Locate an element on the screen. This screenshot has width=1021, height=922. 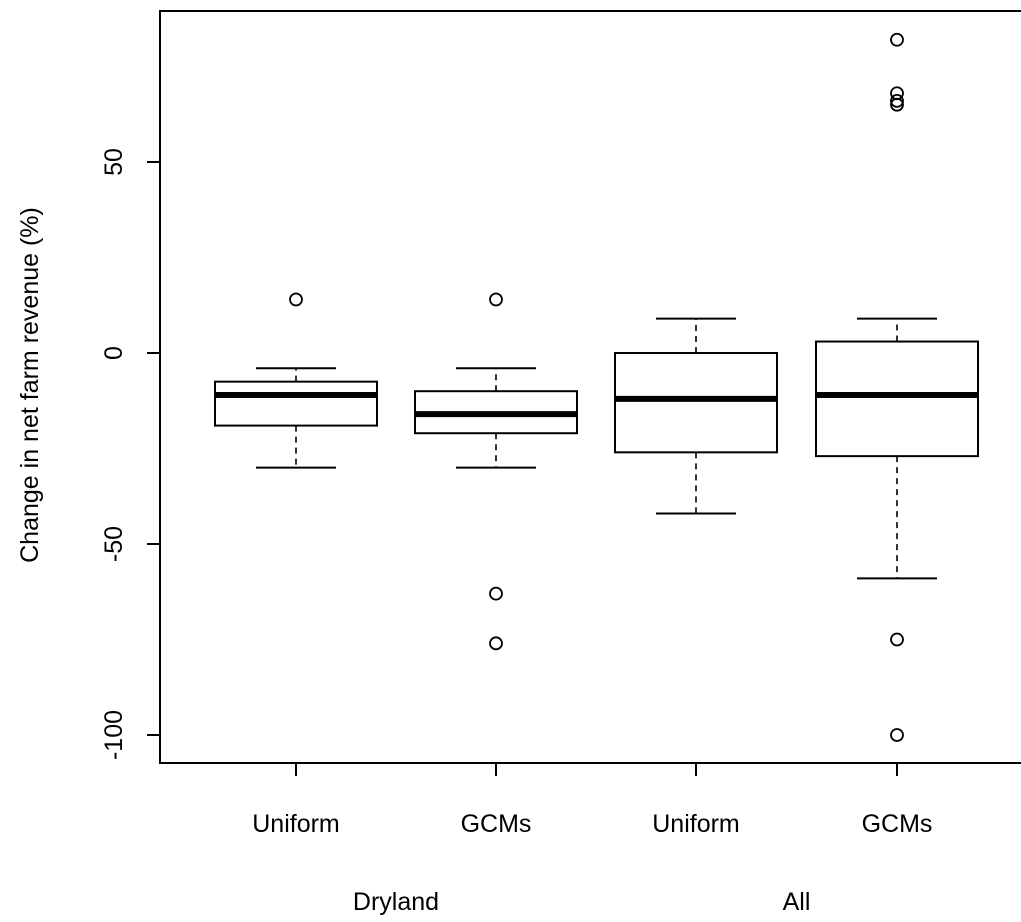
group-label: Dryland is located at coordinates (396, 902).